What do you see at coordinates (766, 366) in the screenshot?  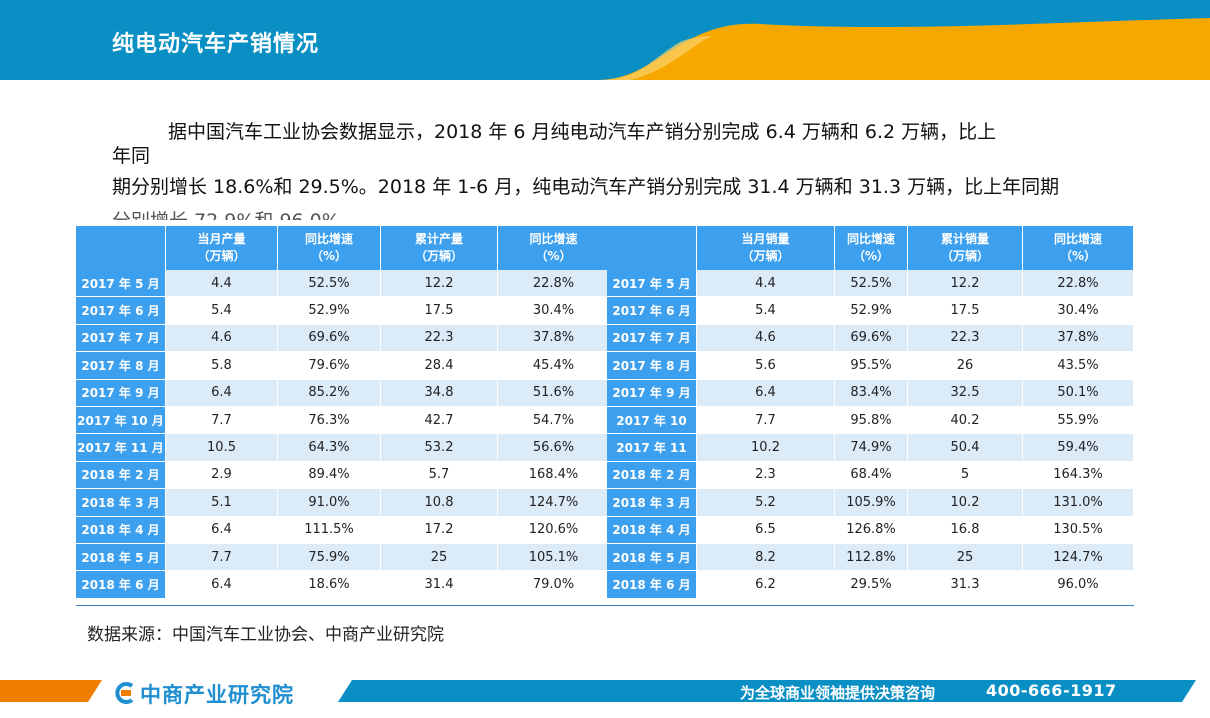 I see `table-cell: 5.6` at bounding box center [766, 366].